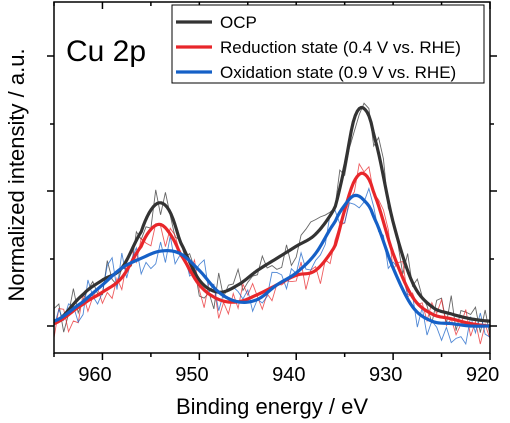 The width and height of the screenshot is (510, 423). I want to click on legend-box, so click(328, 44).